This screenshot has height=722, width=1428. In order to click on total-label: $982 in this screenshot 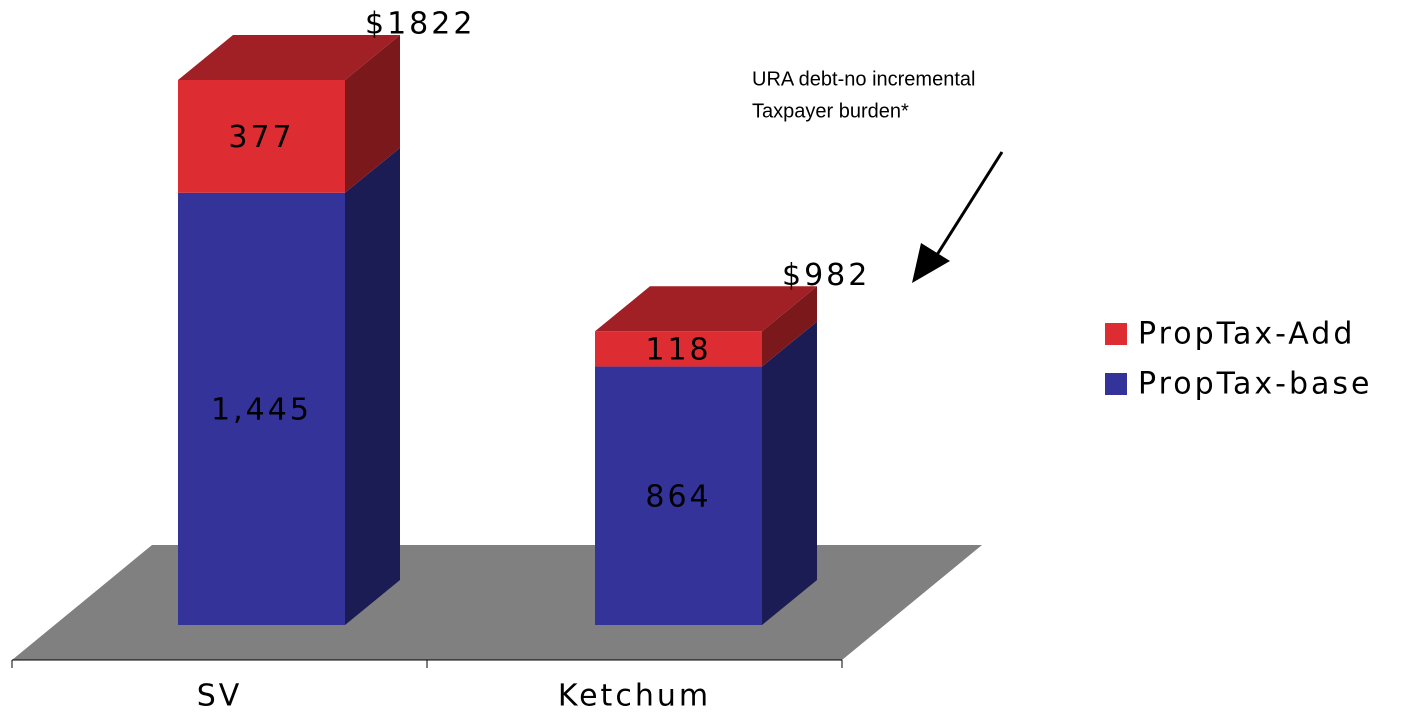, I will do `click(826, 275)`.